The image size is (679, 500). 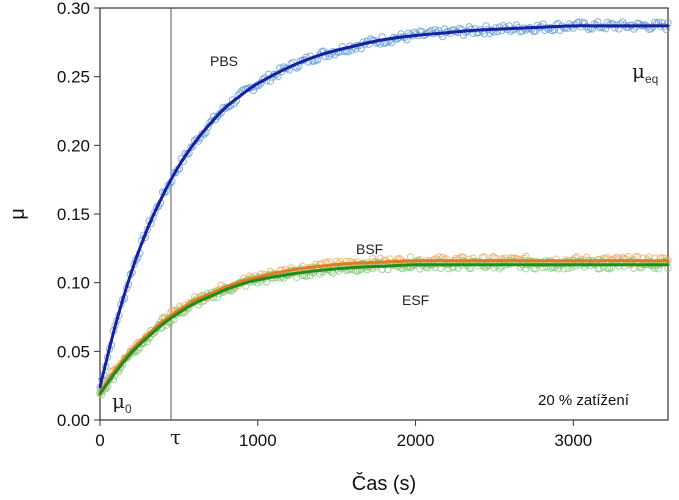 What do you see at coordinates (651, 79) in the screenshot?
I see `mueq-subscript: eq` at bounding box center [651, 79].